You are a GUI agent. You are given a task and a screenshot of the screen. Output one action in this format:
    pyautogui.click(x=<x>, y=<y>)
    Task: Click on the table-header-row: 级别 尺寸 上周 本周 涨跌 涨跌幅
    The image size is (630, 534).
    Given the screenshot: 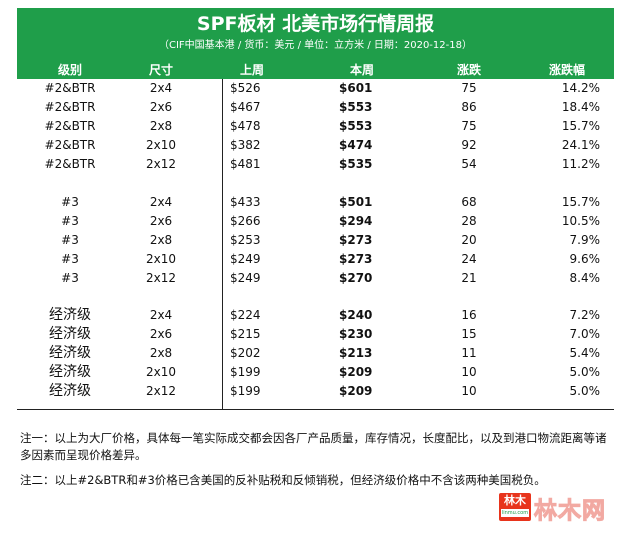 What is the action you would take?
    pyautogui.click(x=315, y=70)
    